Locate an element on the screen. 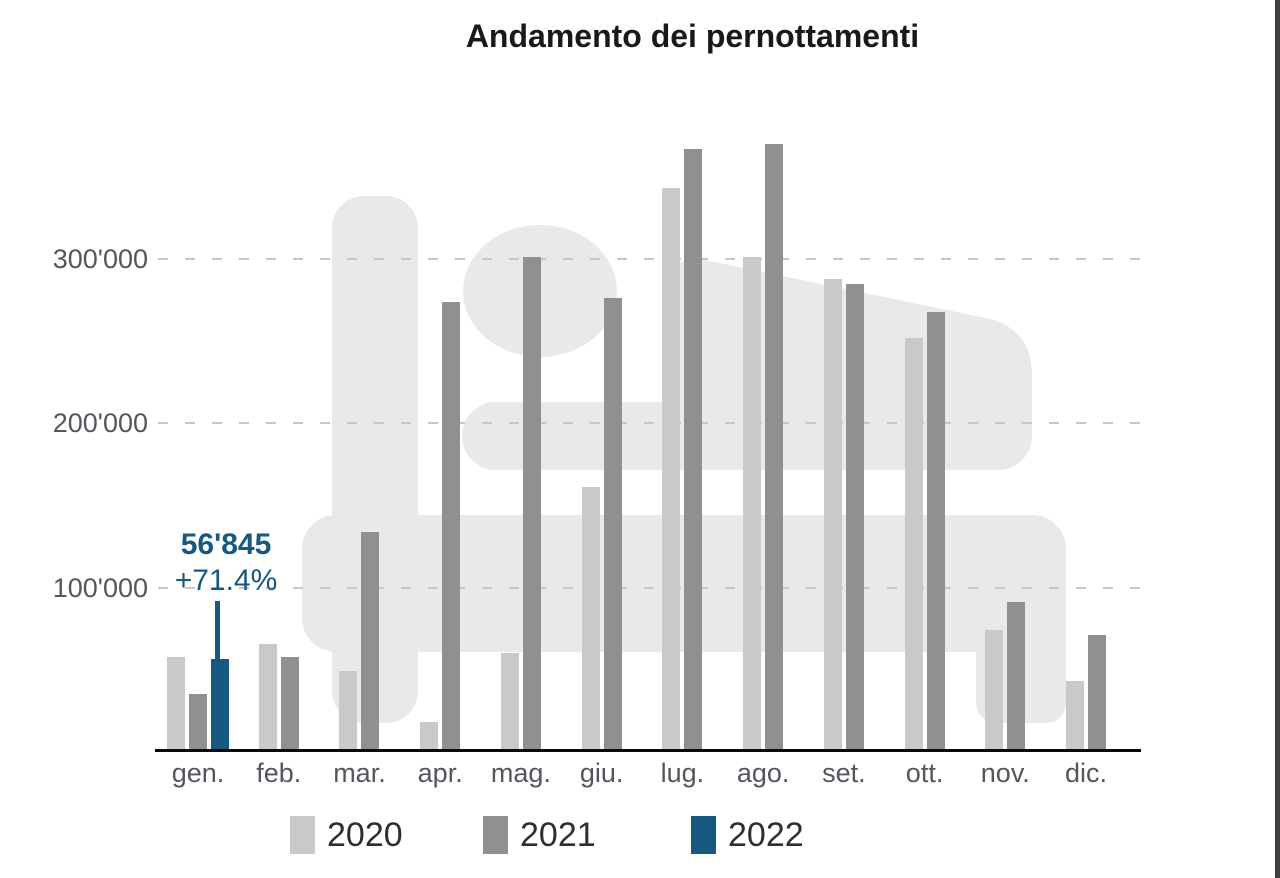 This screenshot has width=1280, height=878. legend-swatch-2020 is located at coordinates (302, 835).